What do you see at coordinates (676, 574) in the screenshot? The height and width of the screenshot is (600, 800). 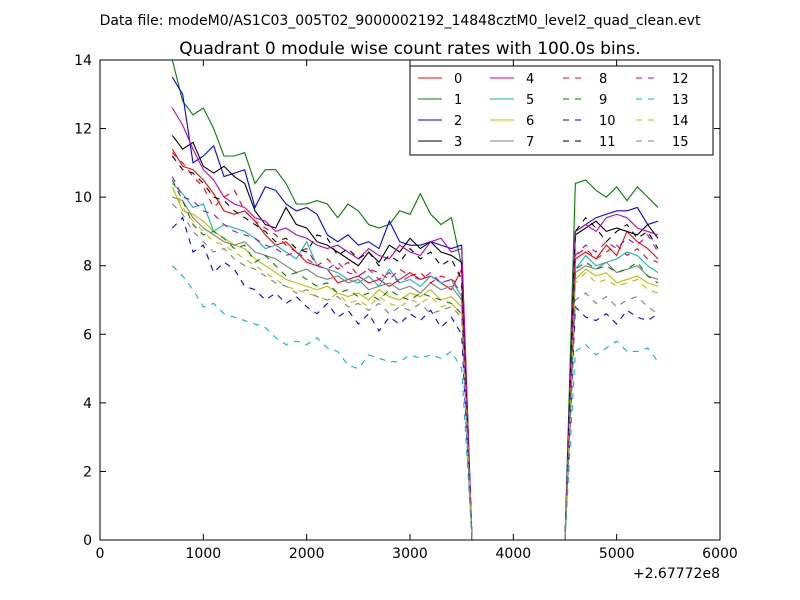 I see `x-offset-label: +2.67772e8` at bounding box center [676, 574].